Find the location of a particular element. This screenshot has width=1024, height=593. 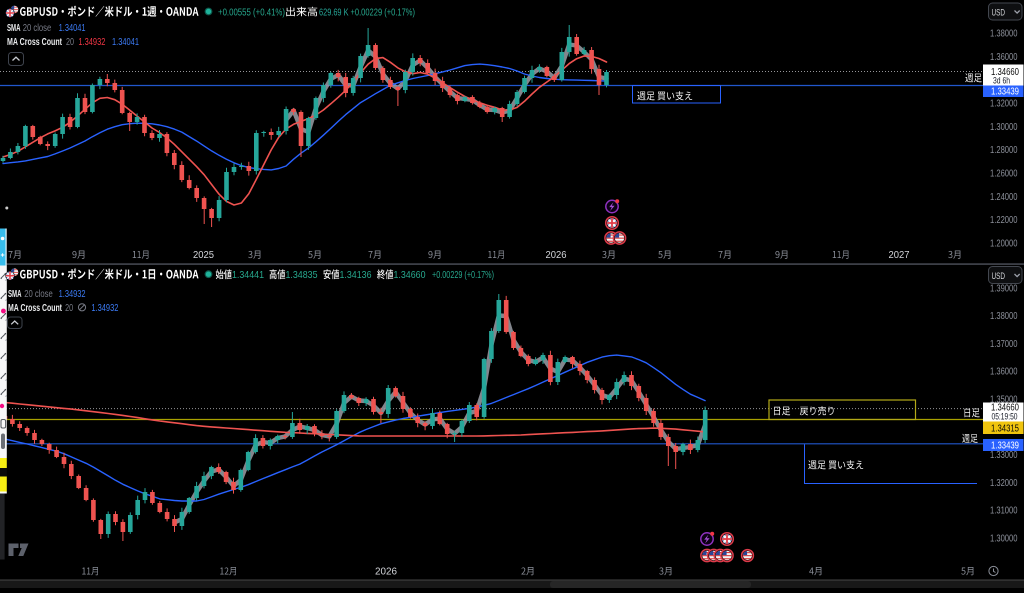

svg-text: 1.33000 is located at coordinates (1004, 455).